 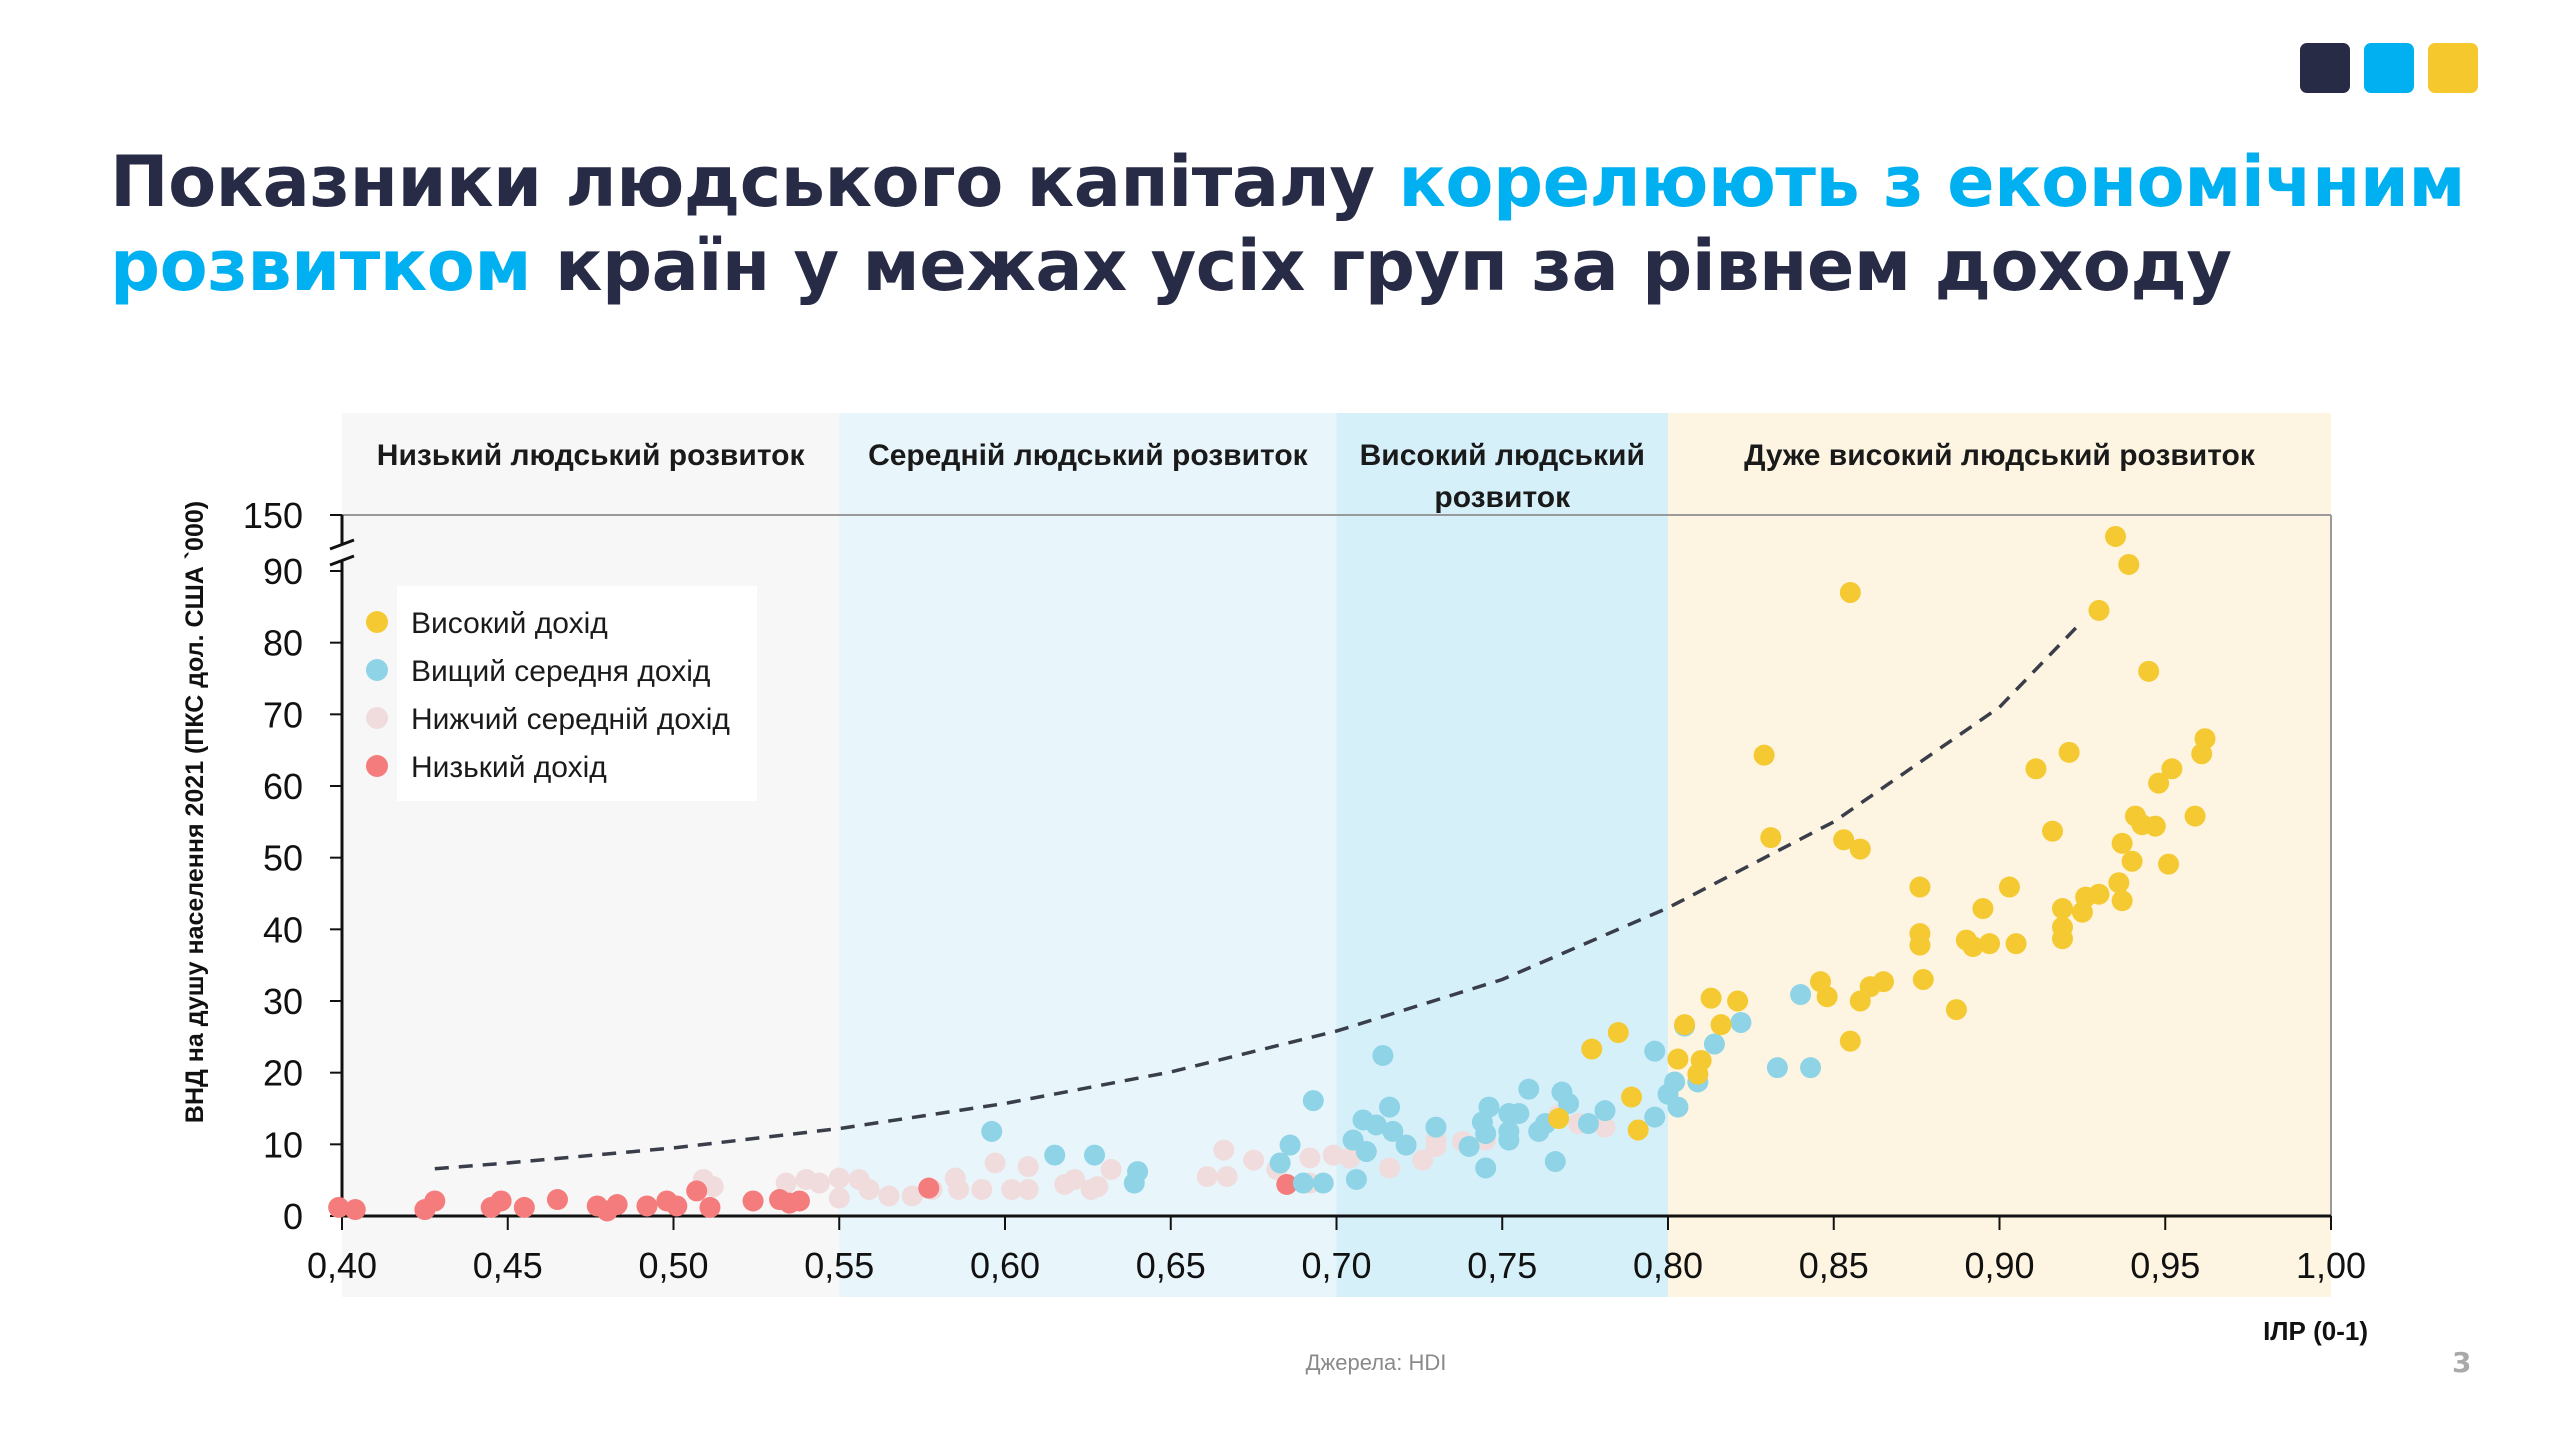 I want to click on x-tick-label: 0,85, so click(x=1834, y=1265).